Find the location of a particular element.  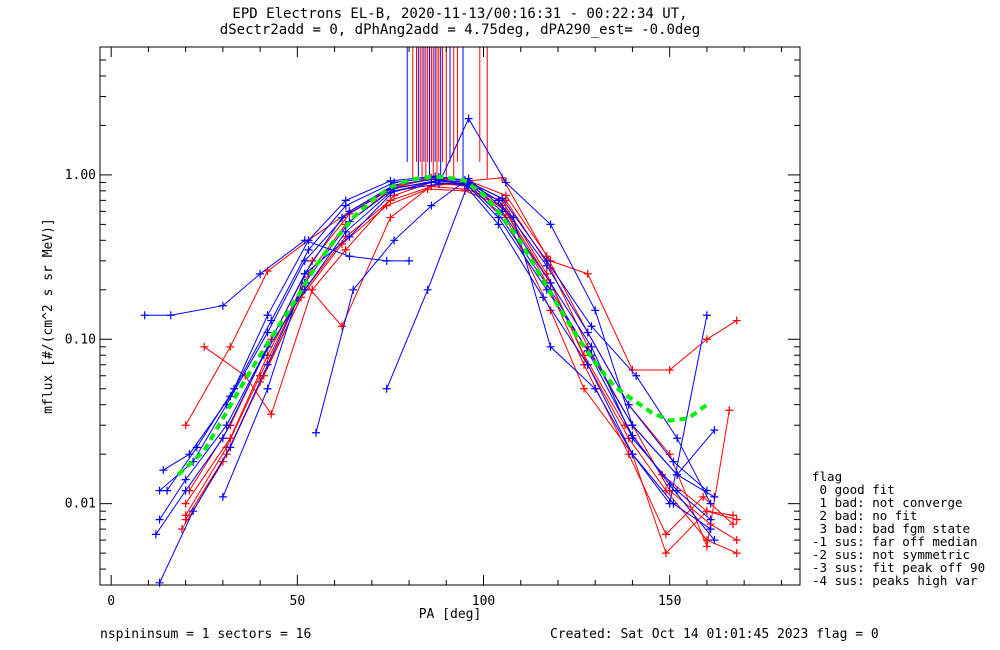

x-tick-label: 50 is located at coordinates (298, 601).